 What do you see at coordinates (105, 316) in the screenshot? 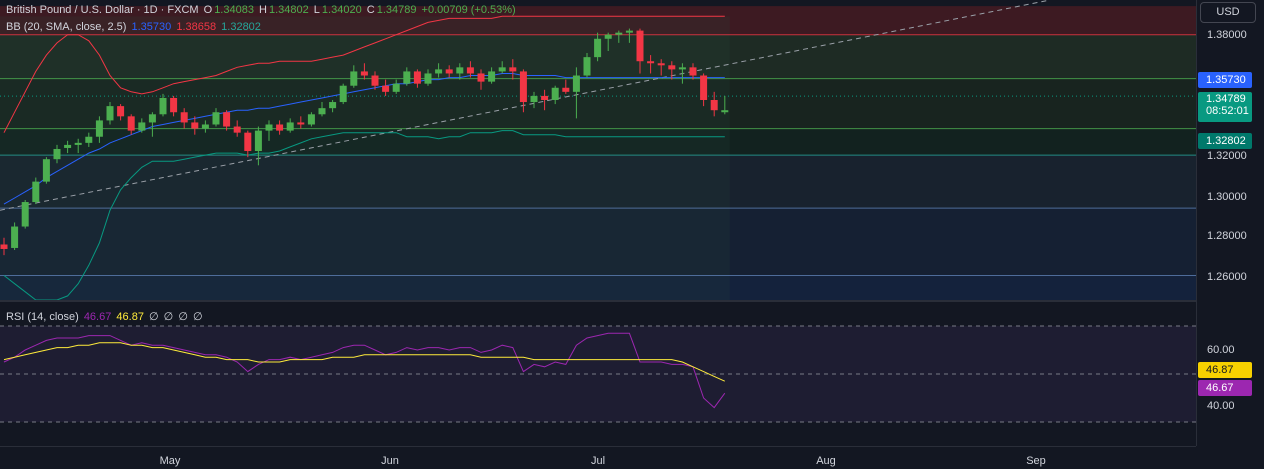
I see `rsi-legend: RSI (14, close) 46.67 46.87 ∅ ∅ ∅ ∅` at bounding box center [105, 316].